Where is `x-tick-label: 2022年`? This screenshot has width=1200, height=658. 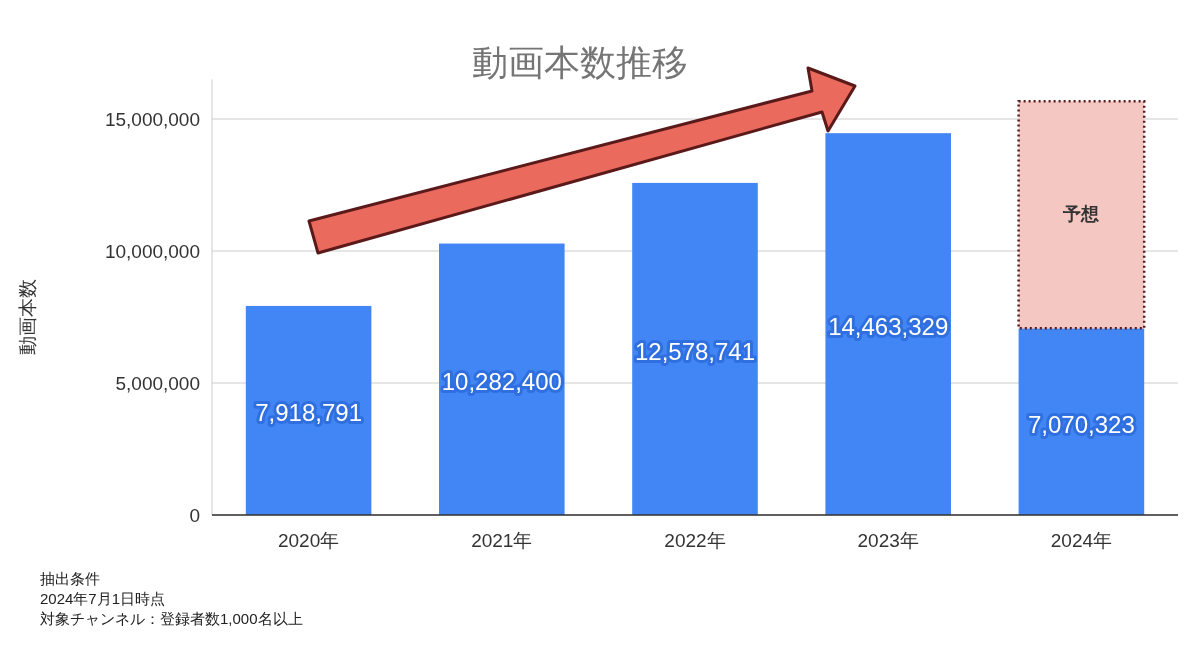
x-tick-label: 2022年 is located at coordinates (695, 540).